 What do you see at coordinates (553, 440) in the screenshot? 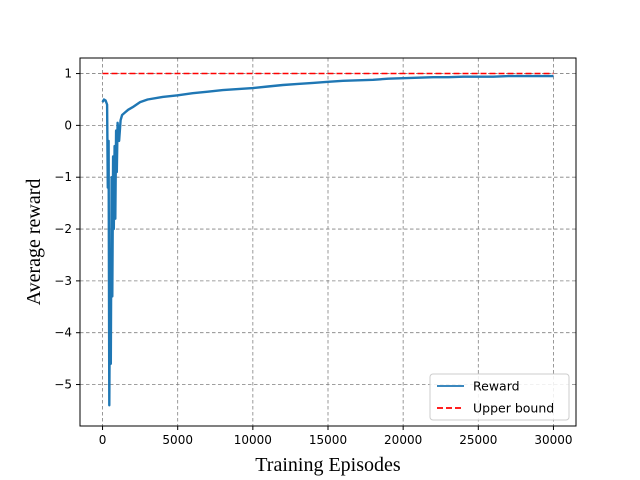
I see `x-tick-label: 30000` at bounding box center [553, 440].